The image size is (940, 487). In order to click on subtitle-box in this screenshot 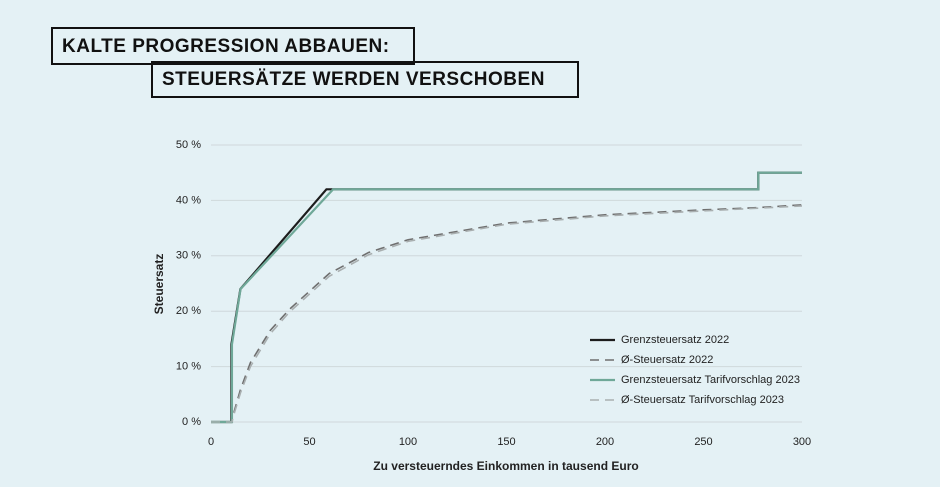, I will do `click(365, 79)`.